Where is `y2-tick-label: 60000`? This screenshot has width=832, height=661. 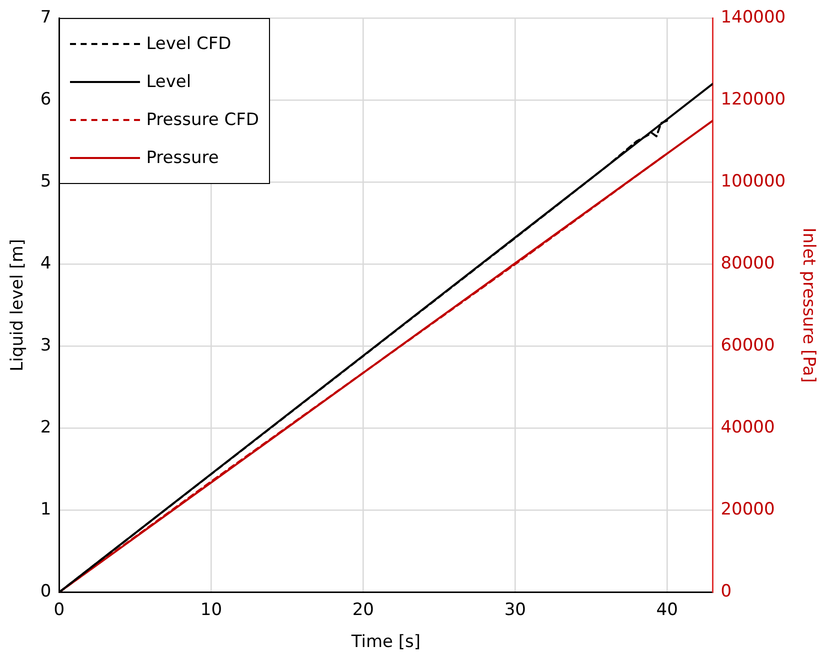 y2-tick-label: 60000 is located at coordinates (747, 346).